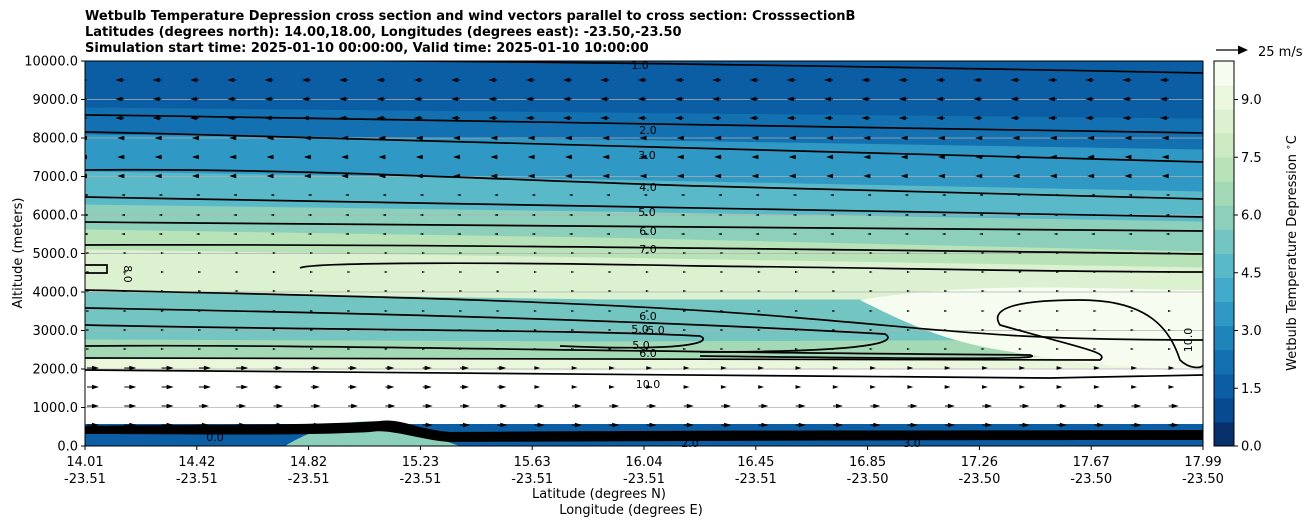 This screenshot has height=526, width=1312. What do you see at coordinates (599, 494) in the screenshot?
I see `x-axis-label-lat: Latitude (degrees N)` at bounding box center [599, 494].